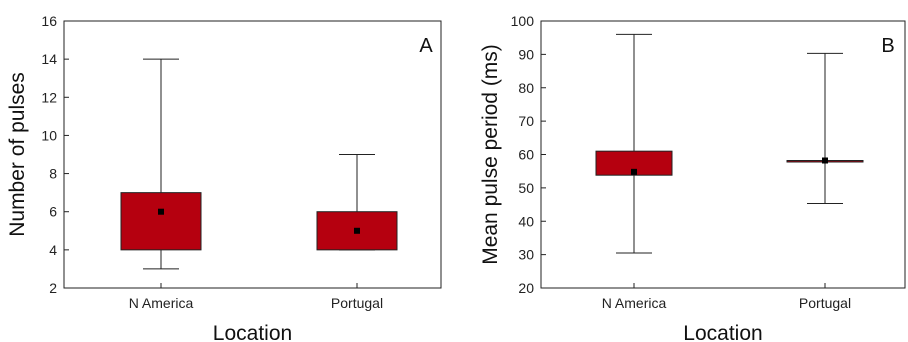 The height and width of the screenshot is (342, 908). I want to click on y-tick-label: 6, so click(53, 212).